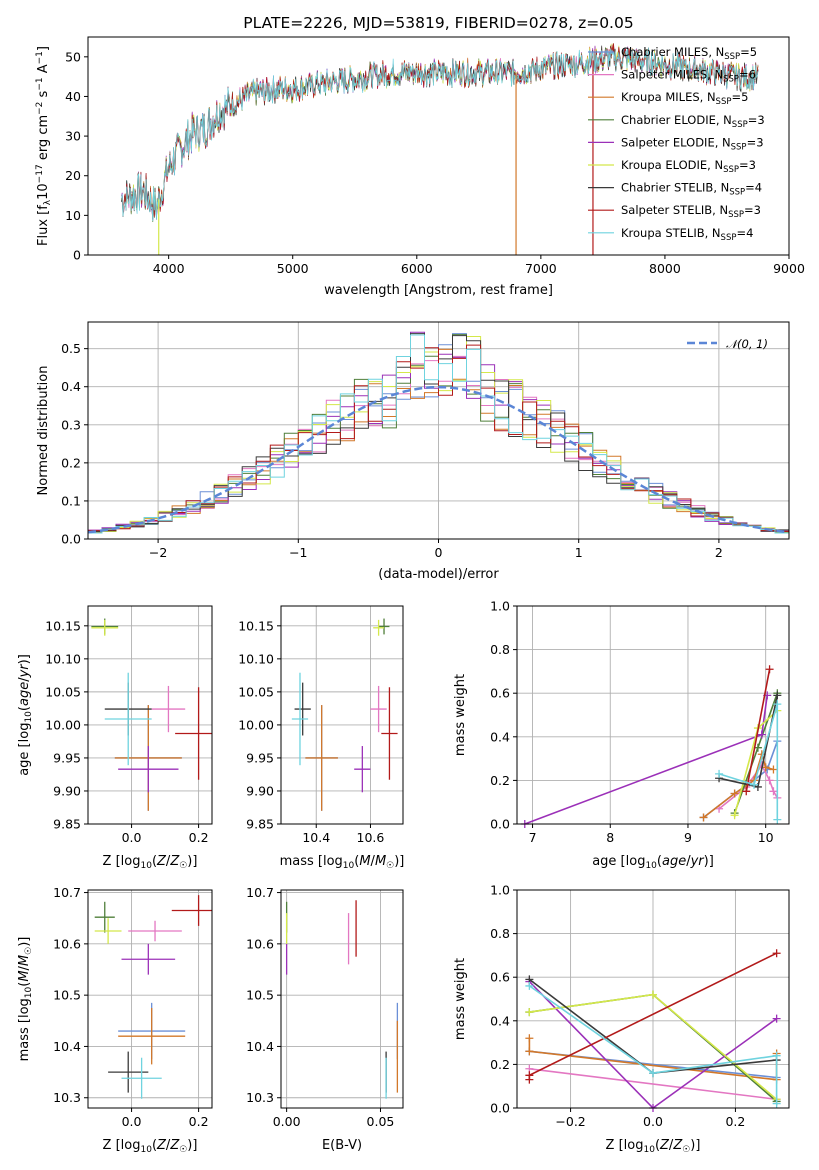  What do you see at coordinates (688, 166) in the screenshot?
I see `legend-entry: Kroupa ELODIE, NSSP=3` at bounding box center [688, 166].